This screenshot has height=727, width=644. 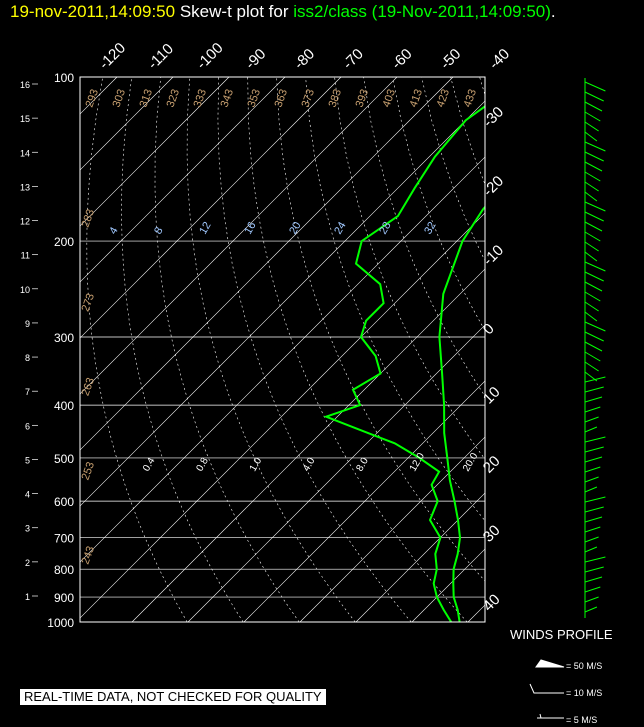 What do you see at coordinates (340, 228) in the screenshot?
I see `mixing-ratio-label: 24` at bounding box center [340, 228].